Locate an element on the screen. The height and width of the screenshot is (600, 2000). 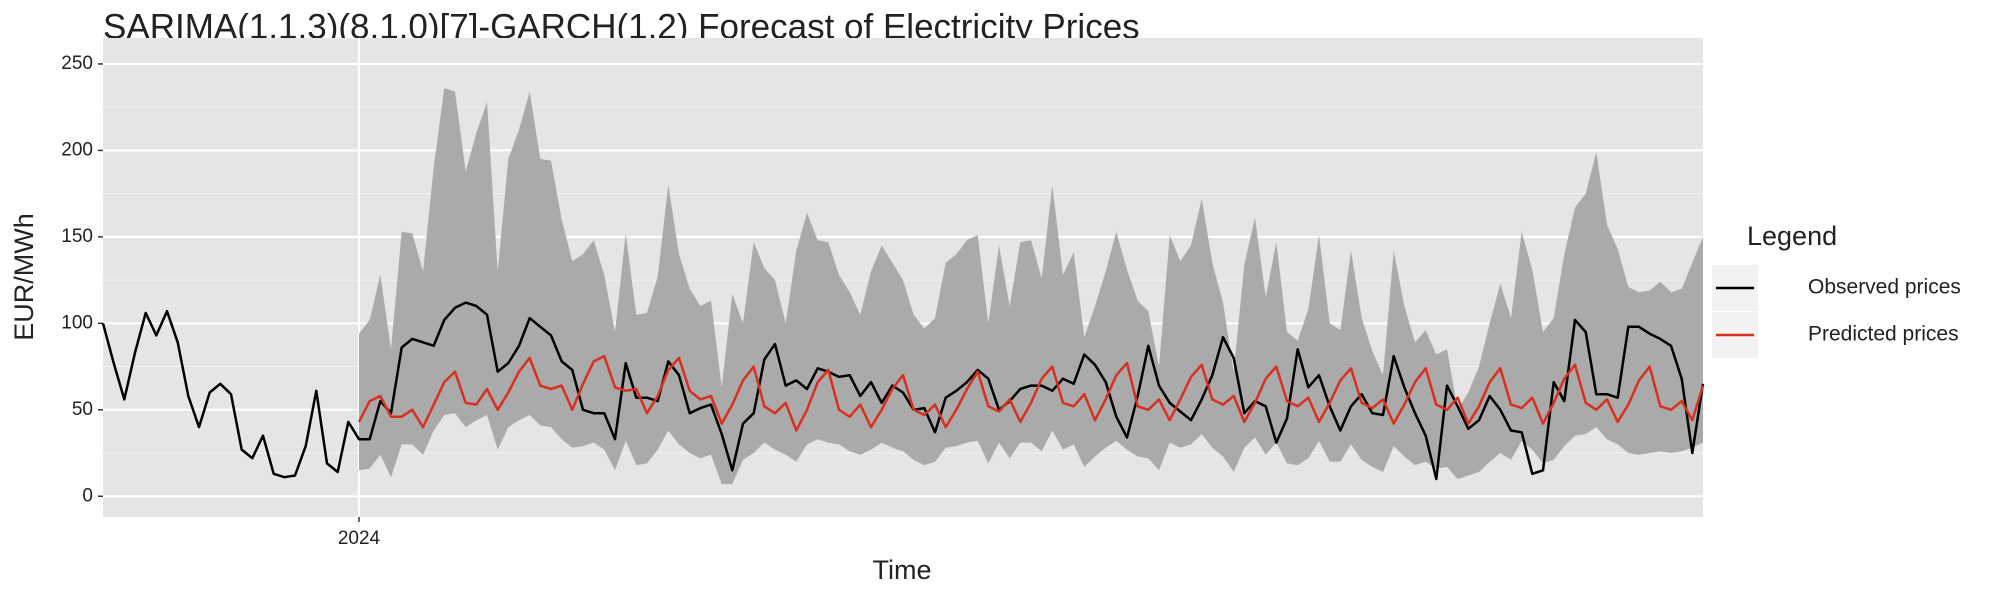
y-tick-label: 0 is located at coordinates (87, 495).